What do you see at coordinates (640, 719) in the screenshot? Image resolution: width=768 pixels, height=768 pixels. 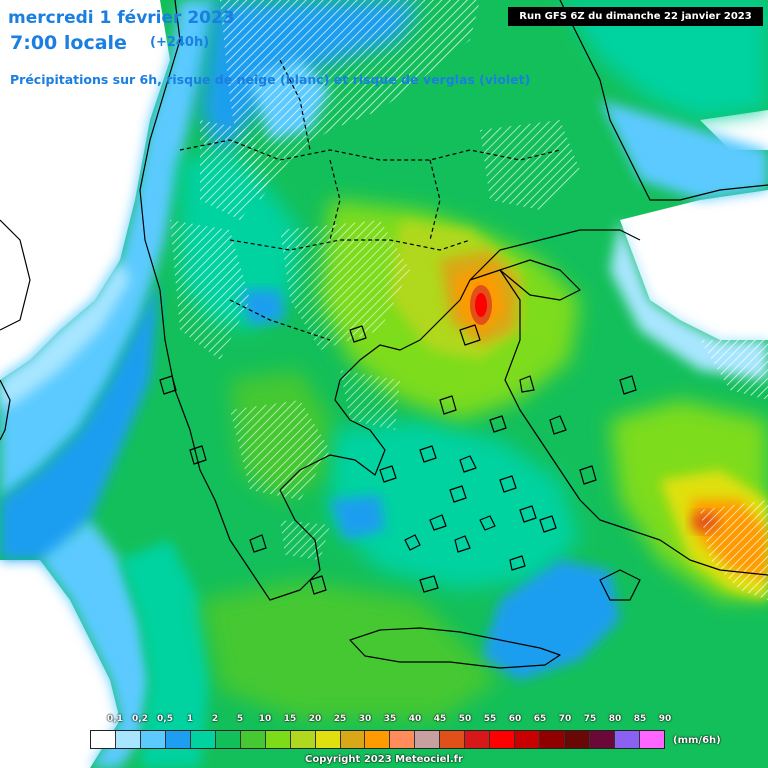 I see `legend-label: 85` at bounding box center [640, 719].